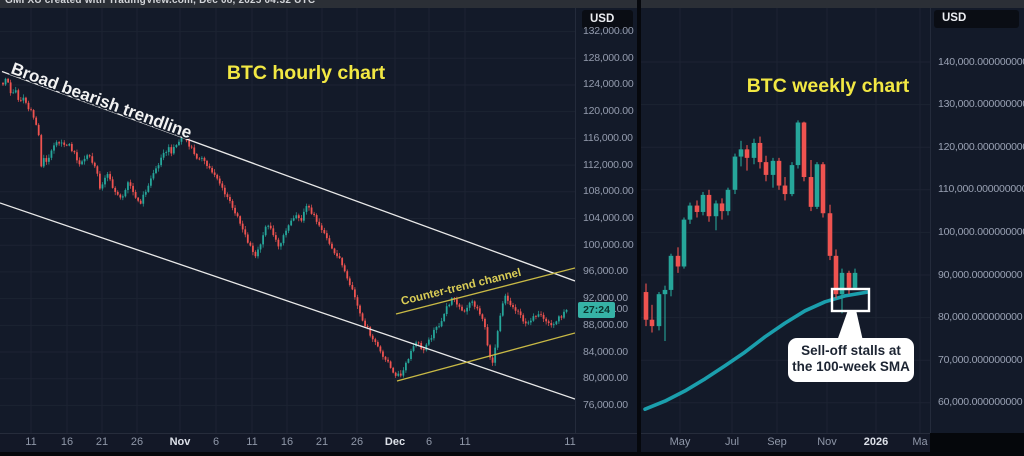 The width and height of the screenshot is (1024, 456). What do you see at coordinates (639, 228) in the screenshot?
I see `panel-divider` at bounding box center [639, 228].